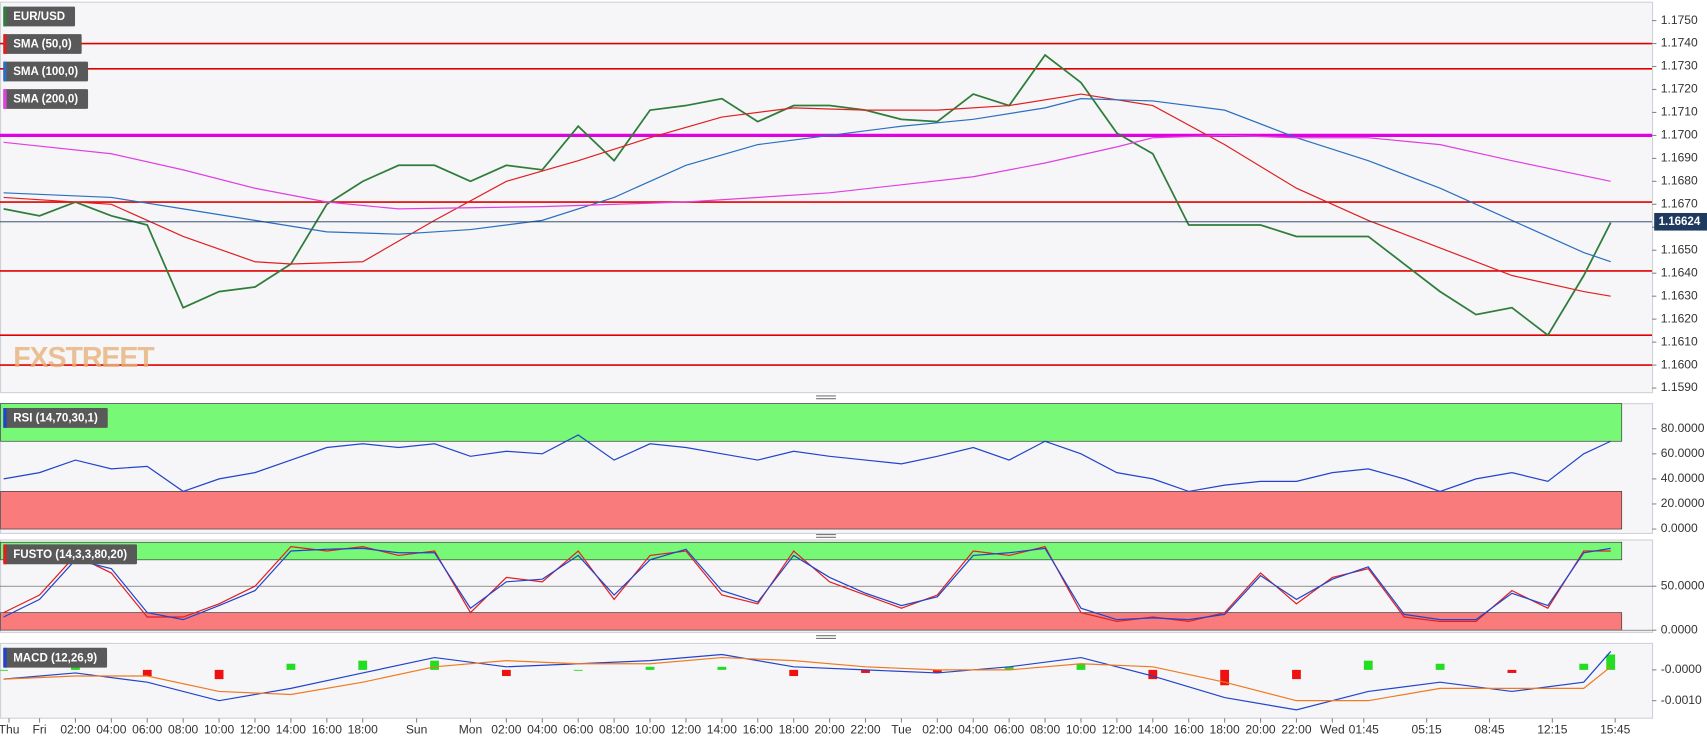 This screenshot has height=738, width=1707. What do you see at coordinates (1679, 318) in the screenshot?
I see `y-tick-label: 1.1620` at bounding box center [1679, 318].